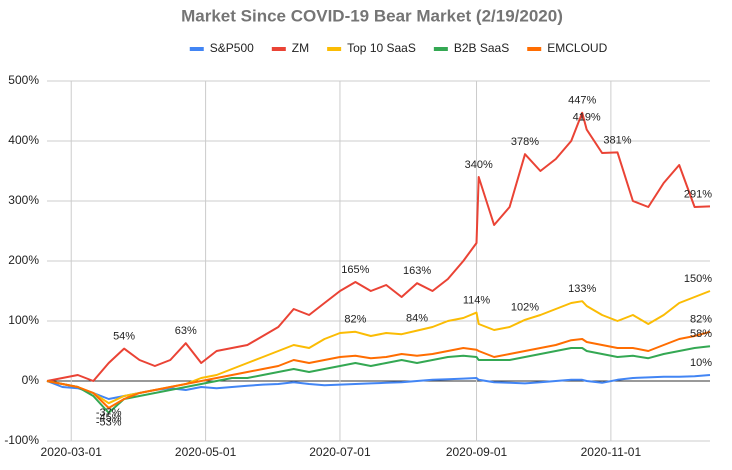 The width and height of the screenshot is (732, 470). Describe the element at coordinates (23, 200) in the screenshot. I see `y-tick-label: 300%` at that location.